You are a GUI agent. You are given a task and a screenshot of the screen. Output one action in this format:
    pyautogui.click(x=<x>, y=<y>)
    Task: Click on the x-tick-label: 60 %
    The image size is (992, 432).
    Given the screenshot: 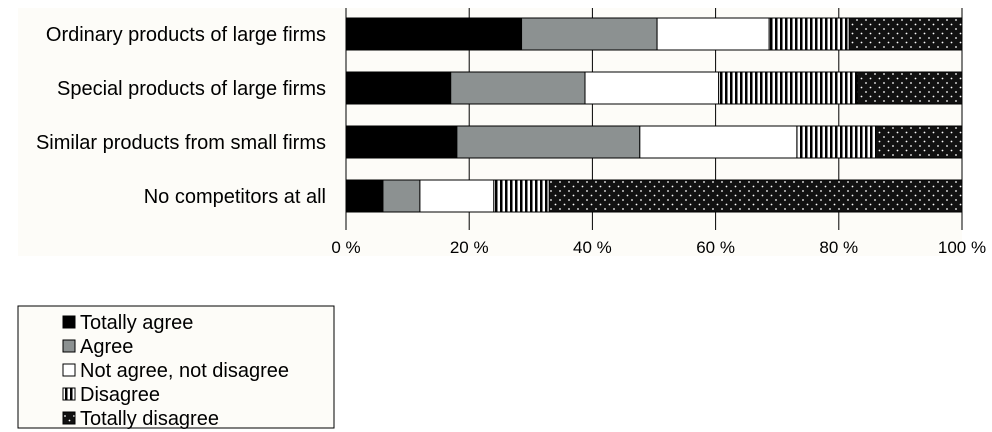 What is the action you would take?
    pyautogui.click(x=715, y=247)
    